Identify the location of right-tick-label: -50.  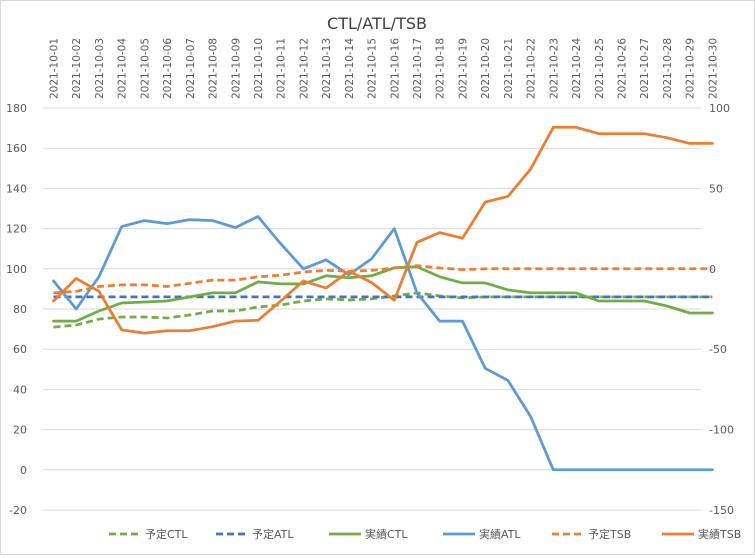
(718, 349).